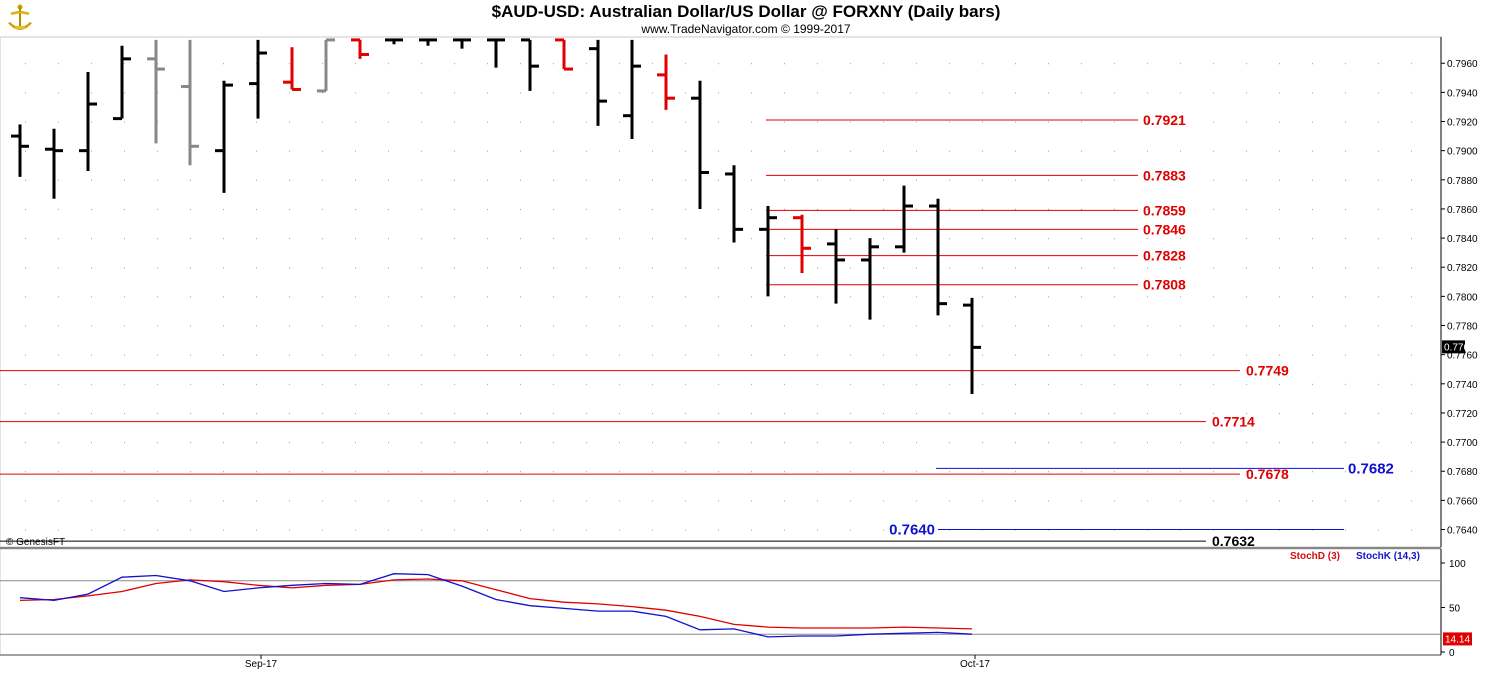 The height and width of the screenshot is (673, 1492). I want to click on time-axis-label: Sep-17, so click(261, 664).